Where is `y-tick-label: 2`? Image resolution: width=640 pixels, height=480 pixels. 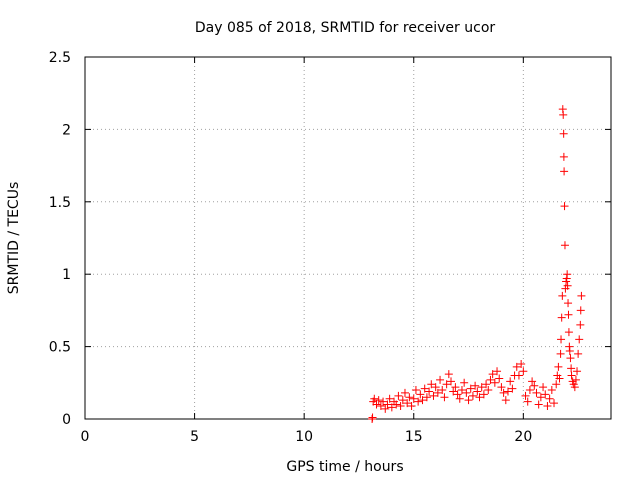
y-tick-label: 2 is located at coordinates (66, 130).